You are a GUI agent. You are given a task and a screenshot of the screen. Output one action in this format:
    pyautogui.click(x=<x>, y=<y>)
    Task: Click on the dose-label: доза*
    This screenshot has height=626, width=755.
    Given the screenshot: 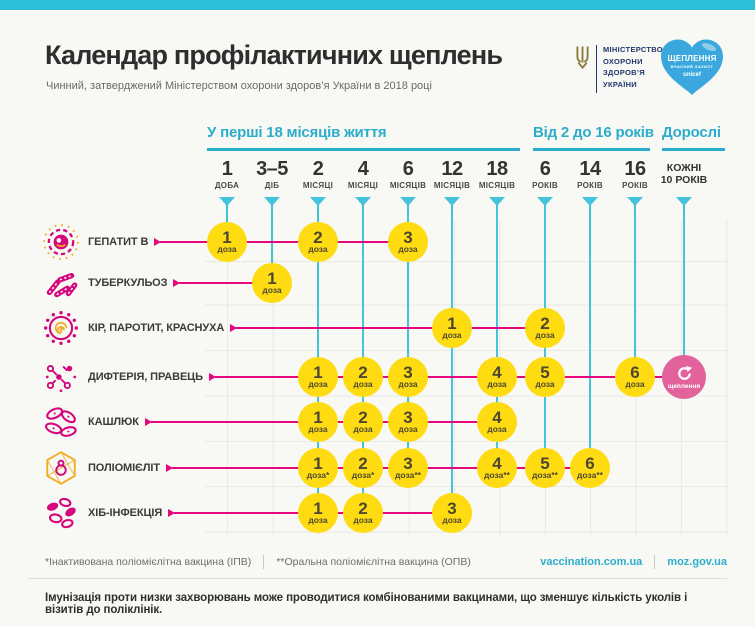 What is the action you would take?
    pyautogui.click(x=363, y=475)
    